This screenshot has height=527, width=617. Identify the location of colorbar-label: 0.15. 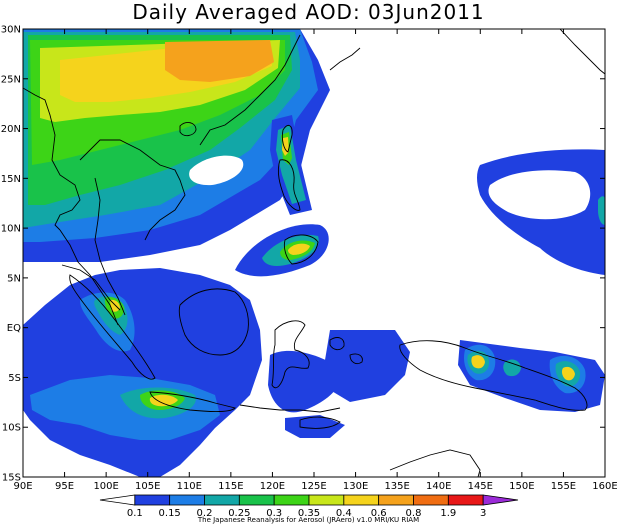
(170, 513).